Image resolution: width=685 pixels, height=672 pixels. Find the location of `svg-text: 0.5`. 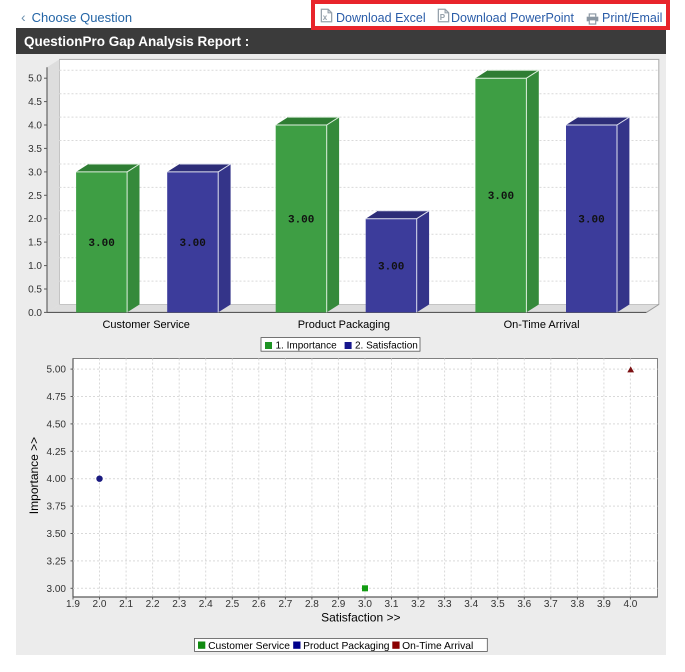

svg-text: 0.5 is located at coordinates (35, 290).